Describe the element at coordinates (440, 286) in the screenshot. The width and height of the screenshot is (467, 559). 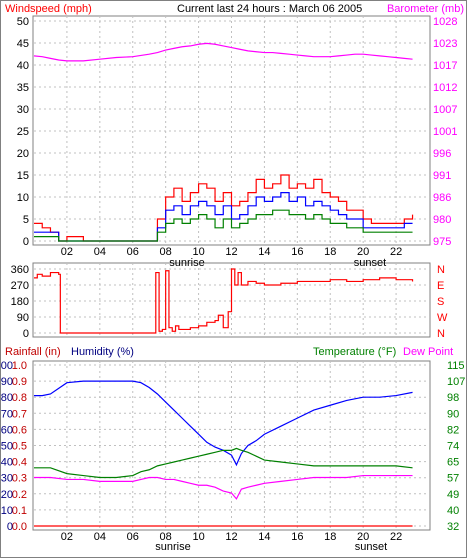
I see `compass-y-tick: E` at that location.